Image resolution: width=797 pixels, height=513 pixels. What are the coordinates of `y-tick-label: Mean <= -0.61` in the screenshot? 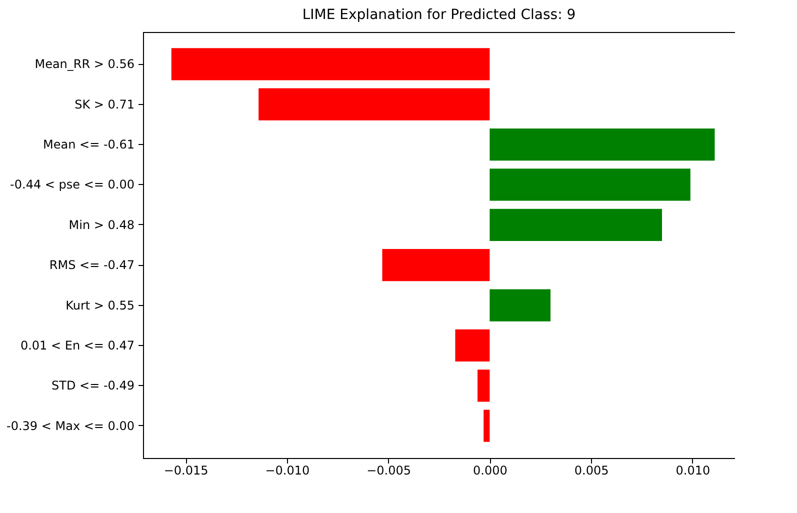 It's located at (88, 145).